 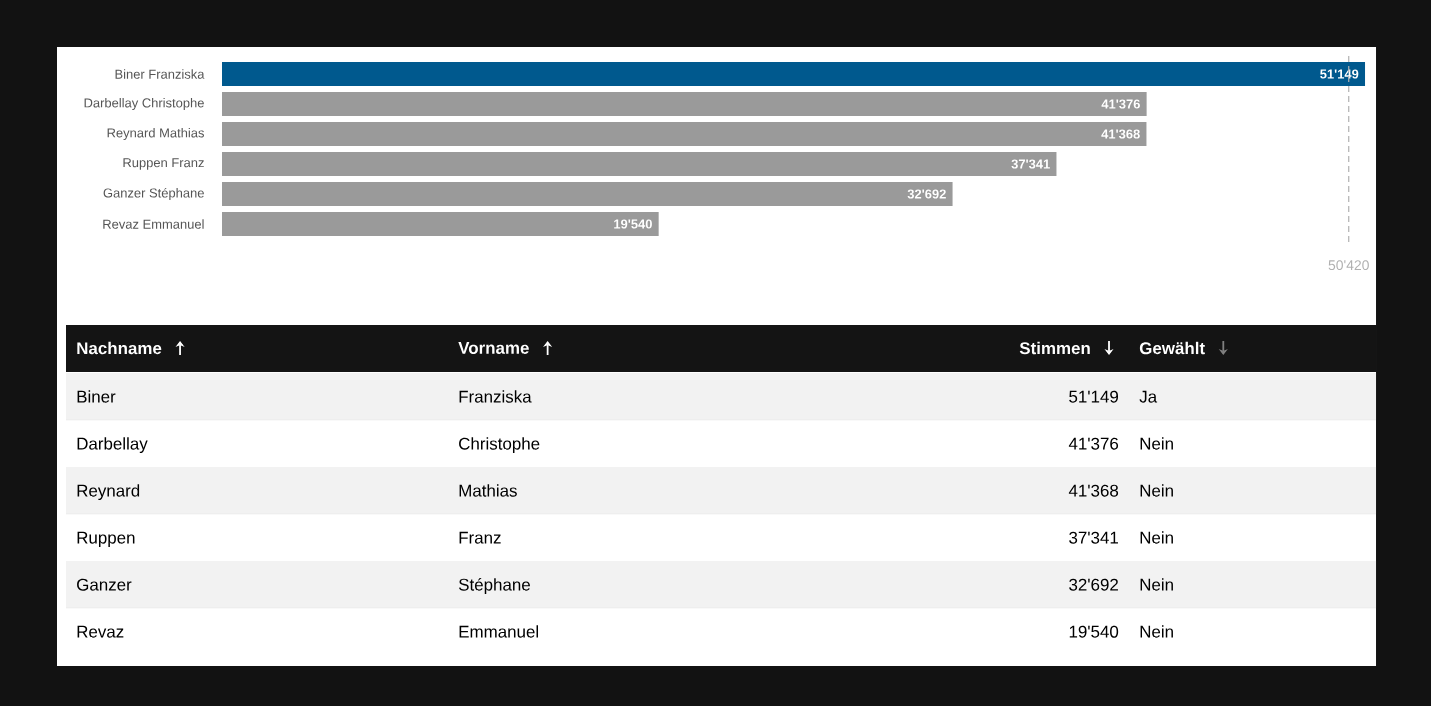 What do you see at coordinates (112, 445) in the screenshot?
I see `text: Darbellay` at bounding box center [112, 445].